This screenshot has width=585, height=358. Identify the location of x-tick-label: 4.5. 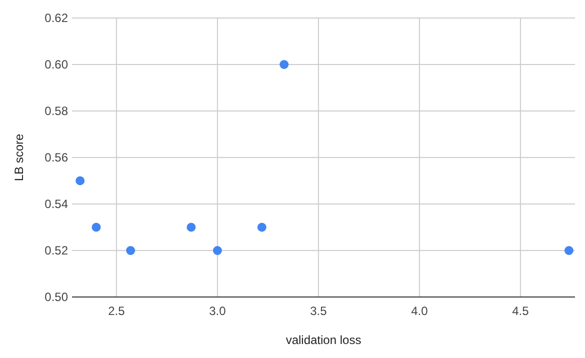
(521, 311).